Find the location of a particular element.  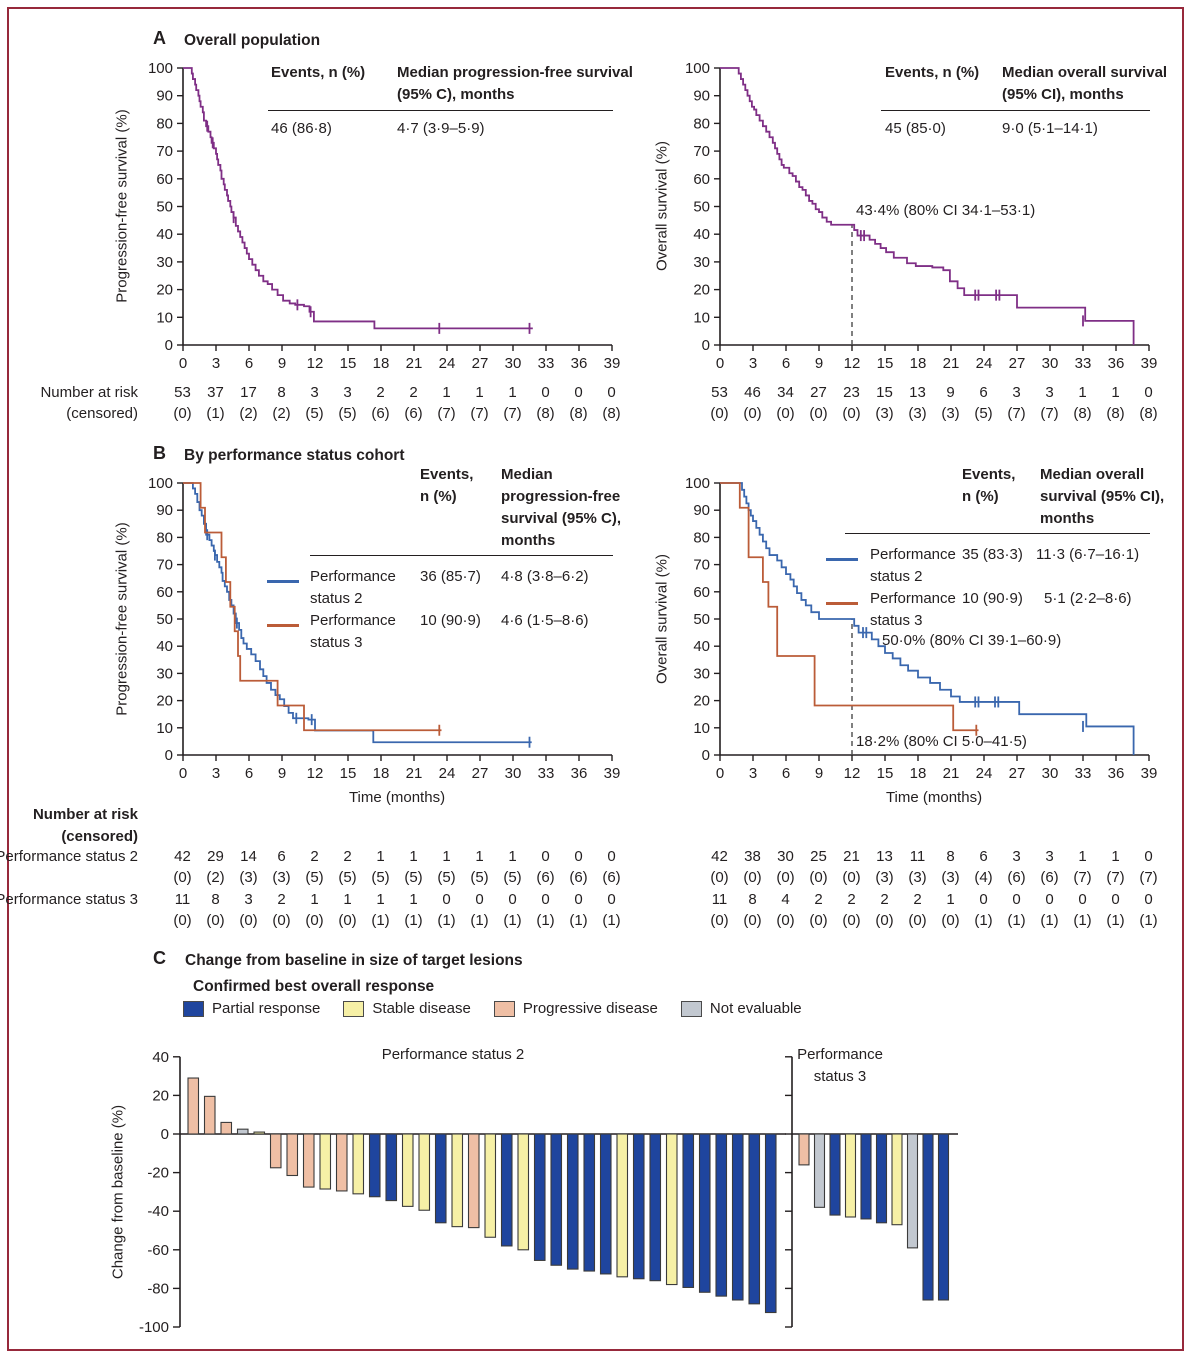

risk-cell: 6 is located at coordinates (983, 392).